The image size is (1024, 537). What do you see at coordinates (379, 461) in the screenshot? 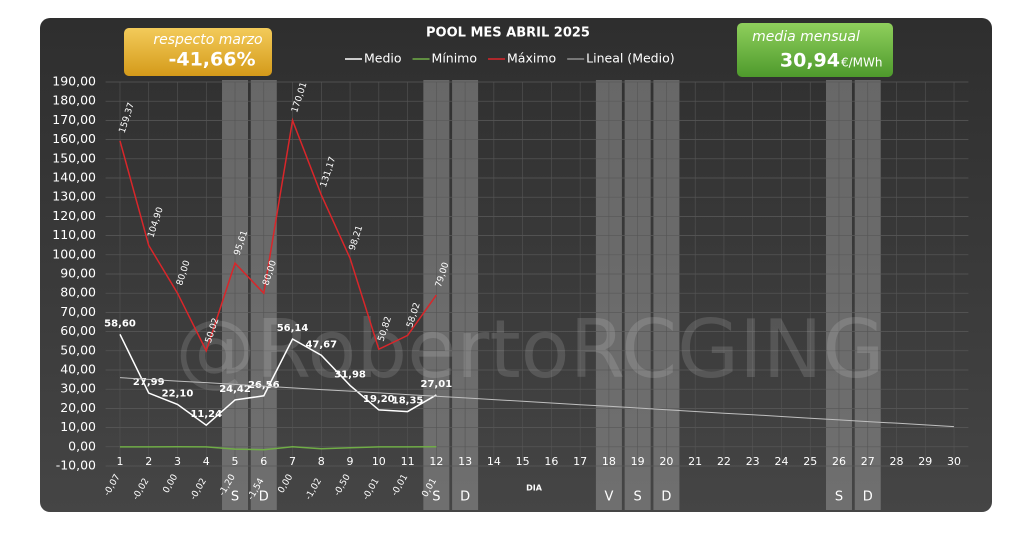
I see `x-tick-label: 10` at bounding box center [379, 461].